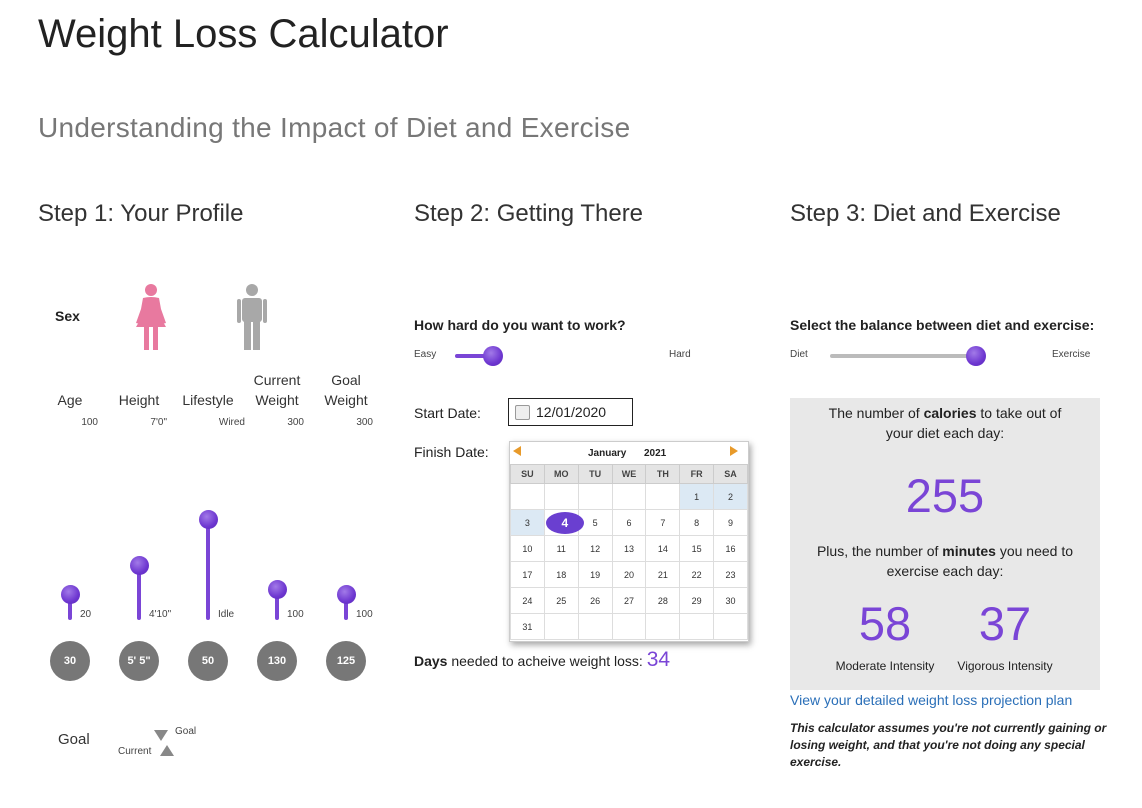 Image resolution: width=1142 pixels, height=808 pixels. I want to click on age-min: 20, so click(86, 614).